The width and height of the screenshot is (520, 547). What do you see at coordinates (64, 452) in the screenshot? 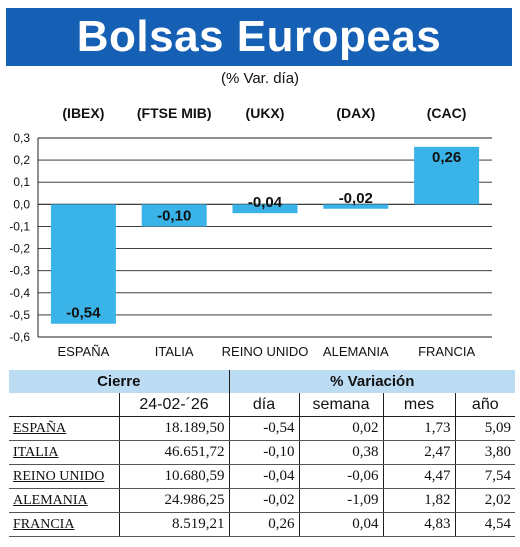
I see `row-name: ITALIA` at bounding box center [64, 452].